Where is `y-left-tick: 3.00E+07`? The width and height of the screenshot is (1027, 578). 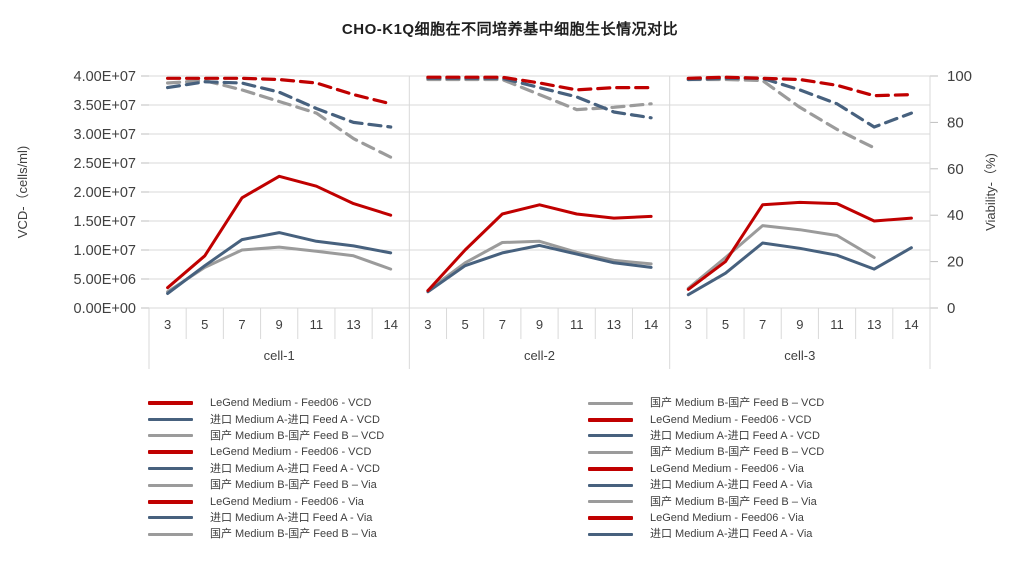 y-left-tick: 3.00E+07 is located at coordinates (105, 135).